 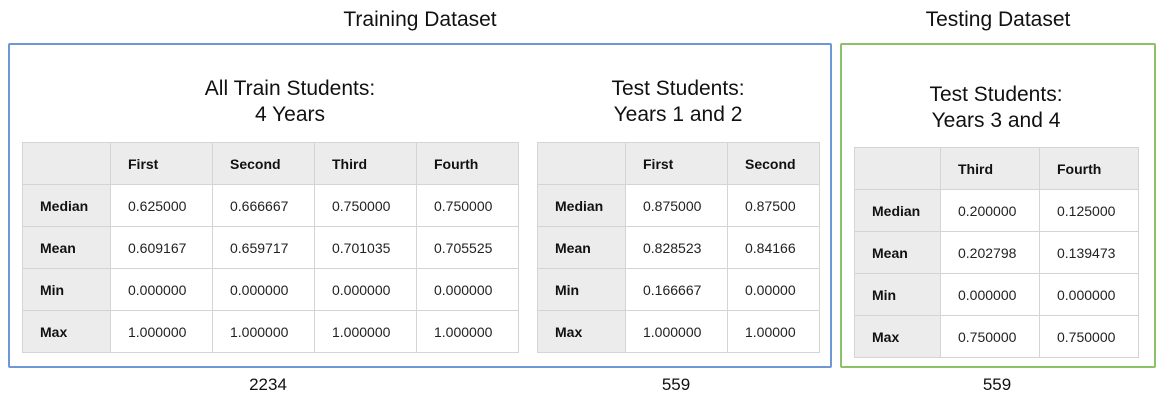 I want to click on table-cell: 0.00000, so click(x=773, y=289).